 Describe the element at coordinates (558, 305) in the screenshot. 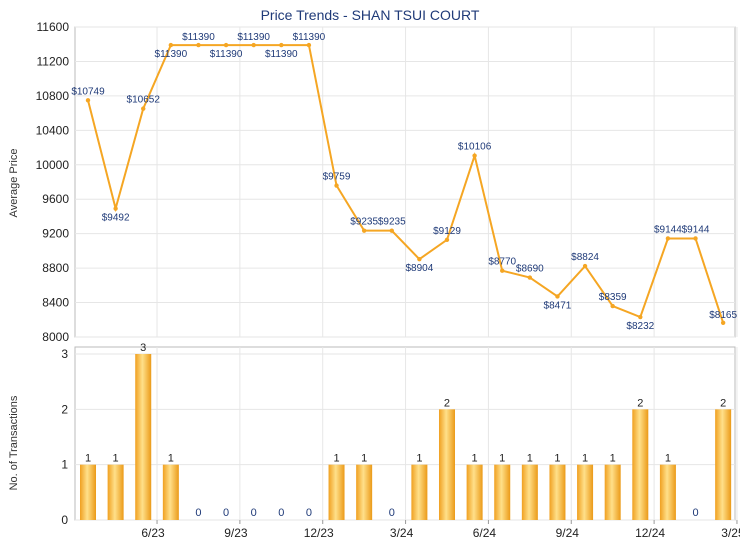

I see `price-label-17: $8471` at that location.